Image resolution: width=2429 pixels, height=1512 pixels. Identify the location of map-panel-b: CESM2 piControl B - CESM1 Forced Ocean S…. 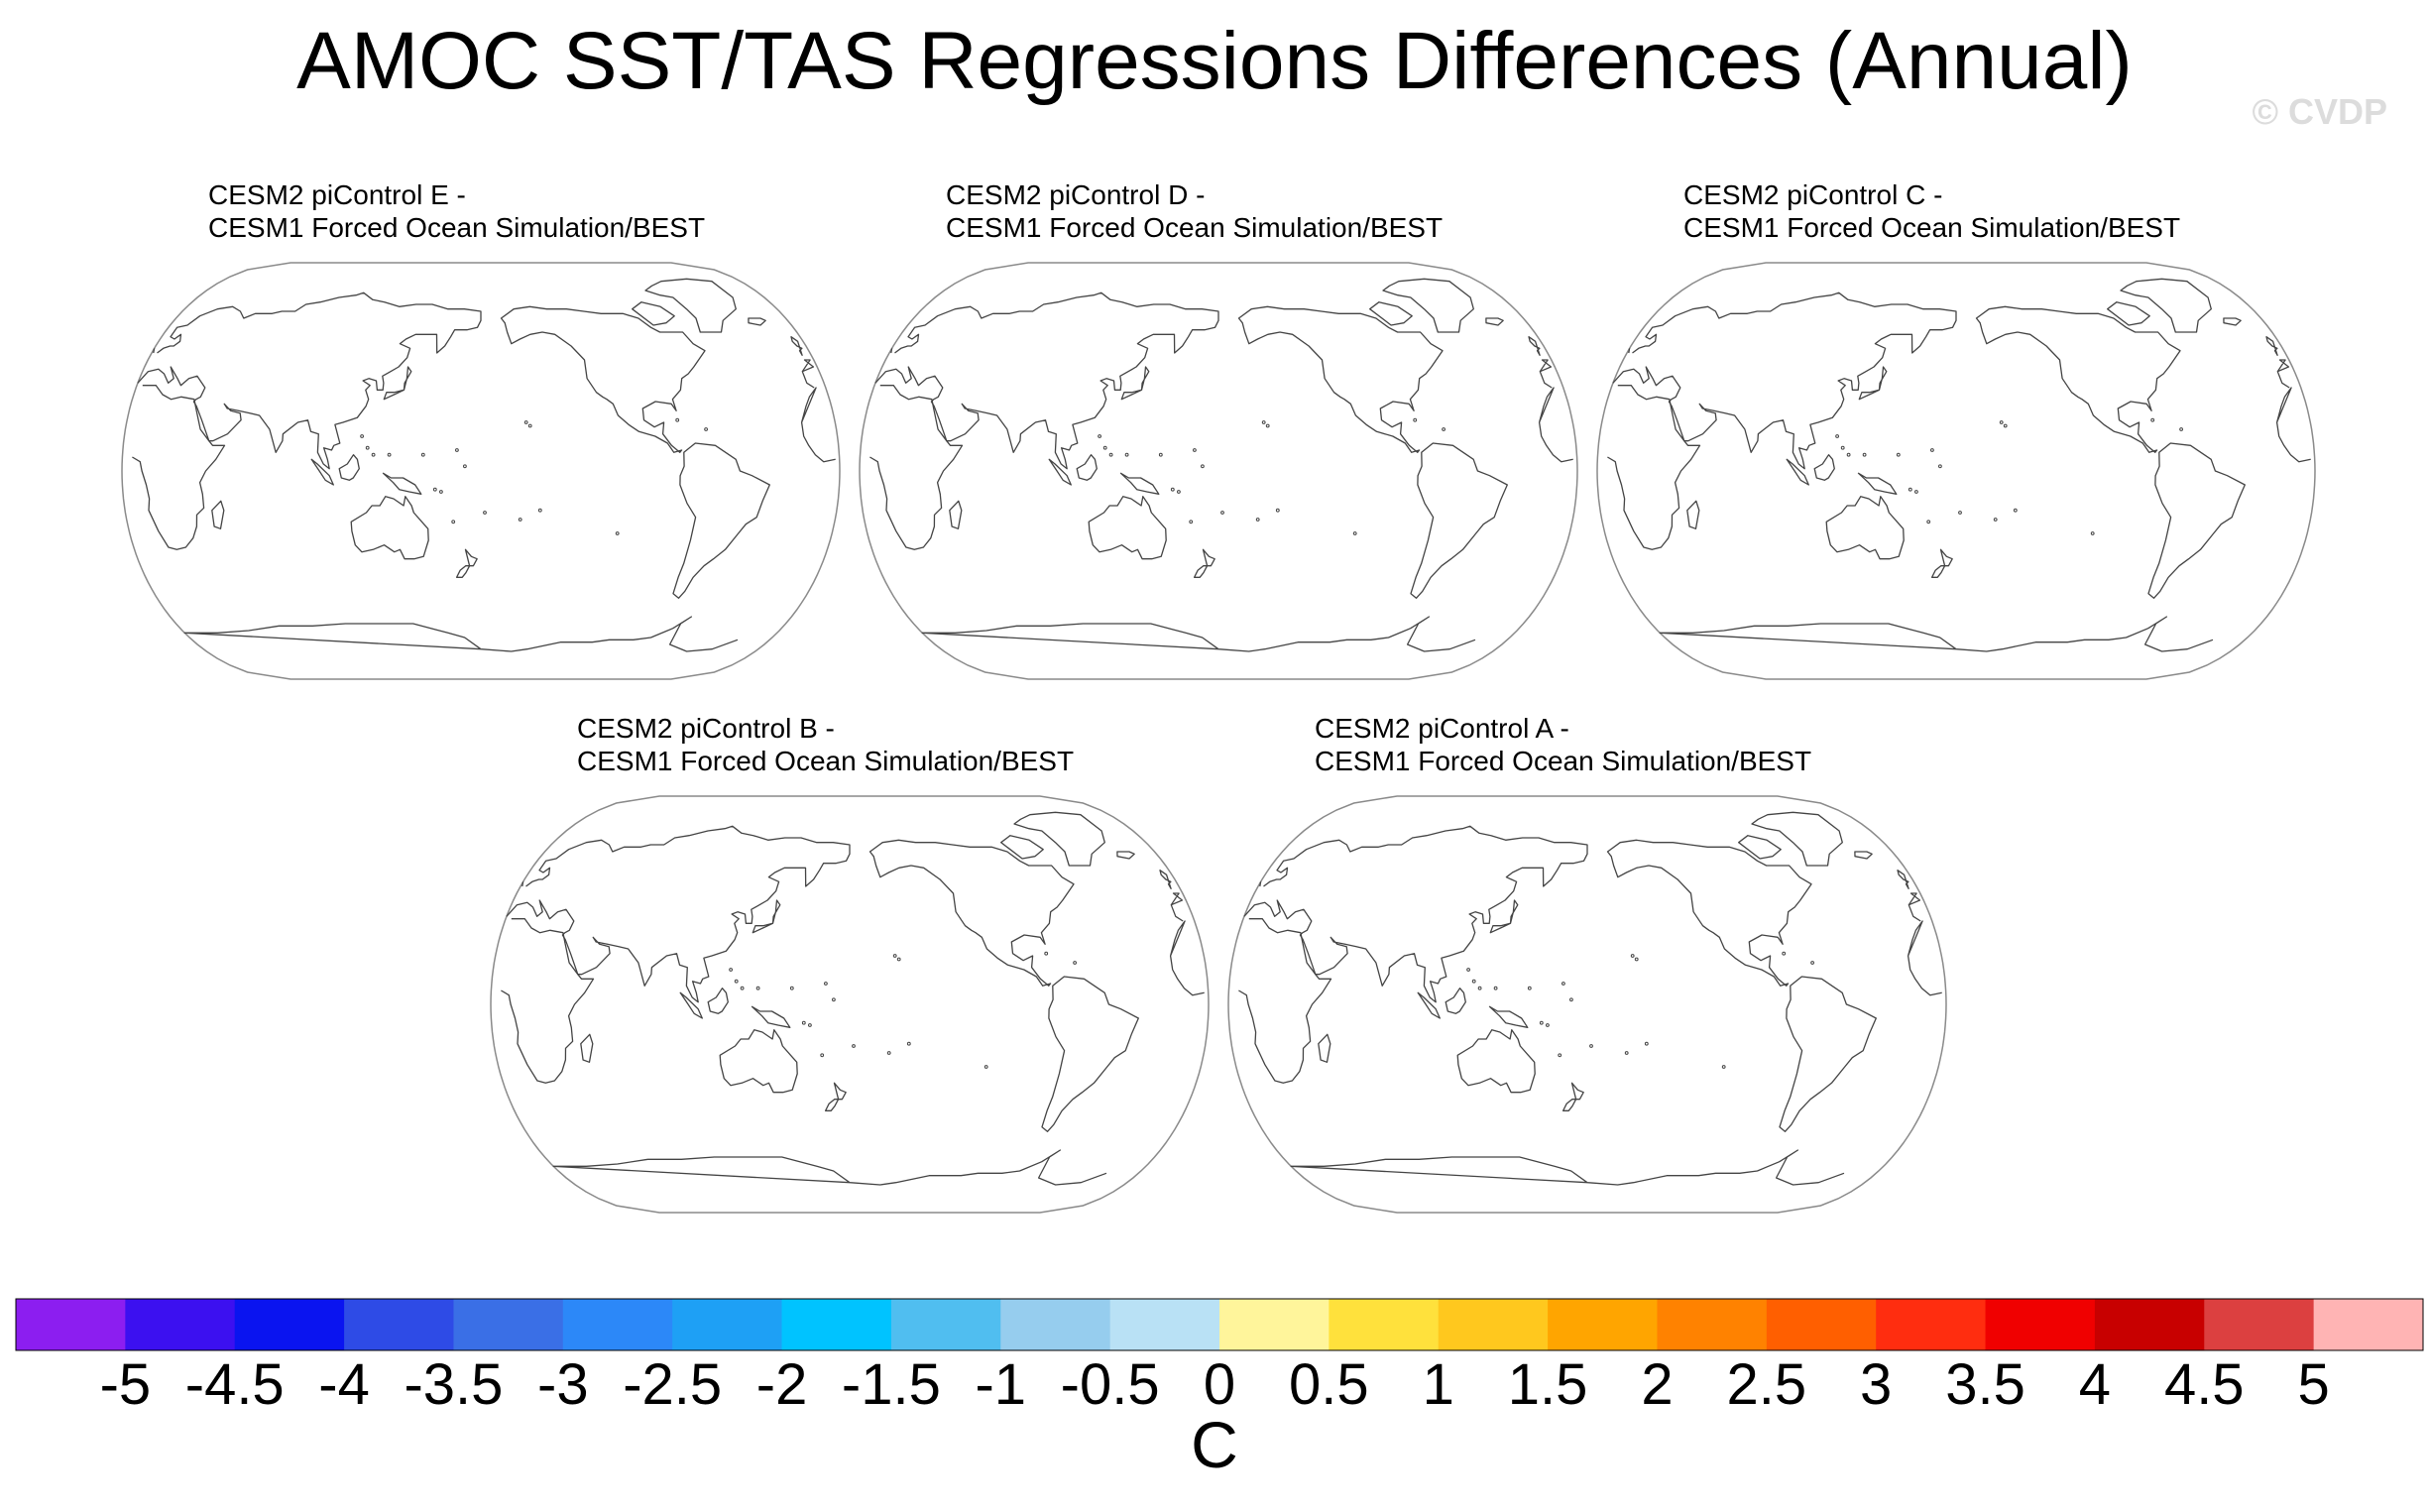
(850, 969).